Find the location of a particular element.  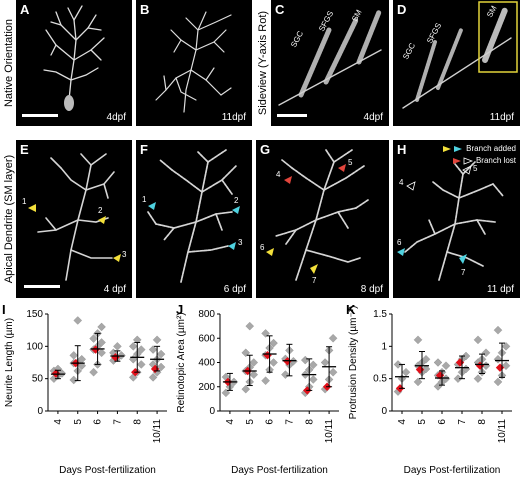

age-label: 8 dpf is located at coordinates (371, 289).